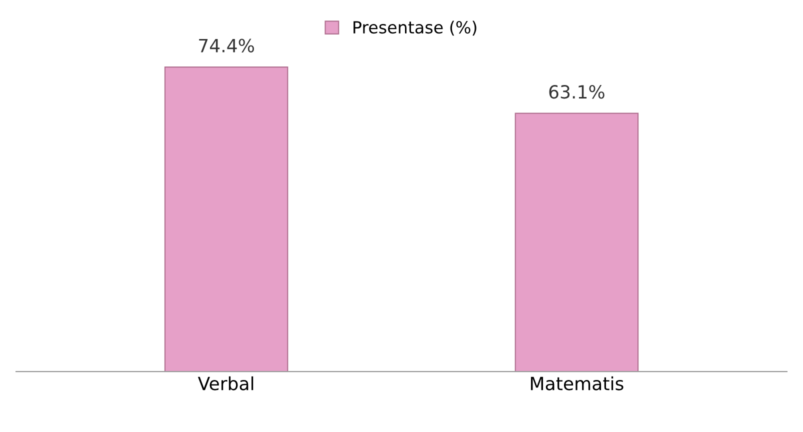 The width and height of the screenshot is (803, 432). What do you see at coordinates (577, 383) in the screenshot?
I see `x-tick-label: Matematis` at bounding box center [577, 383].